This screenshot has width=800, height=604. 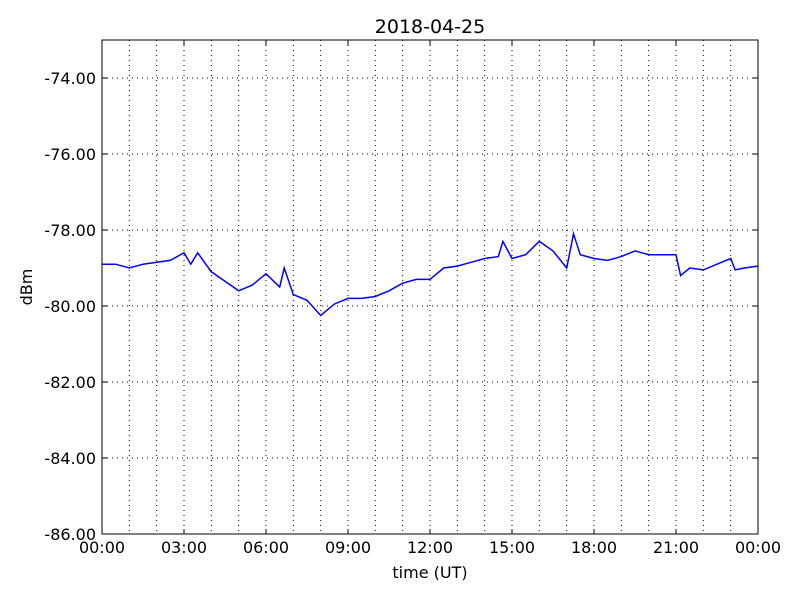 What do you see at coordinates (429, 572) in the screenshot?
I see `x-axis-label: time (UT)` at bounding box center [429, 572].